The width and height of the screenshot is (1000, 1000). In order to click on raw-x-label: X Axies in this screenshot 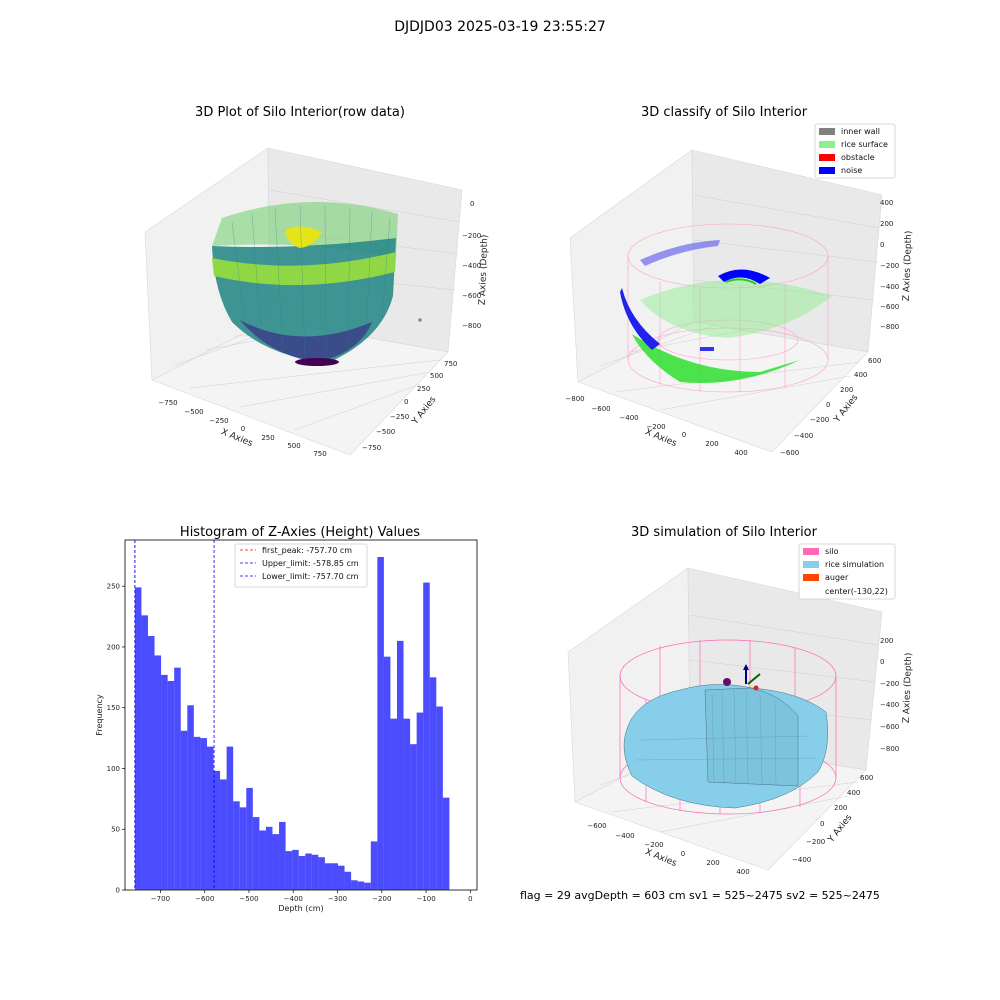, I will do `click(236, 438)`.